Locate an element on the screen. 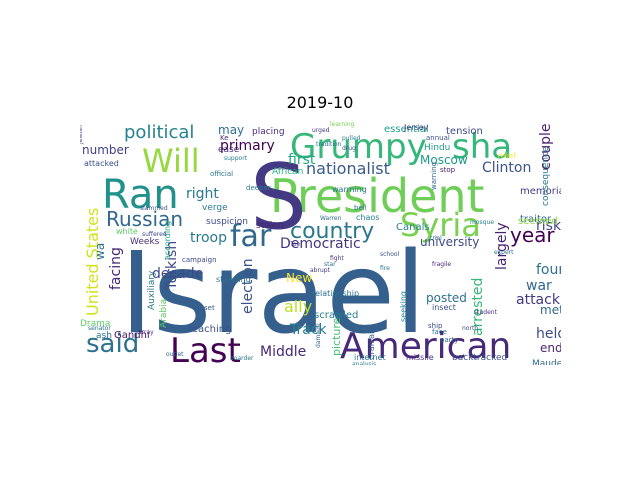  word-seeking: seeking is located at coordinates (403, 306).